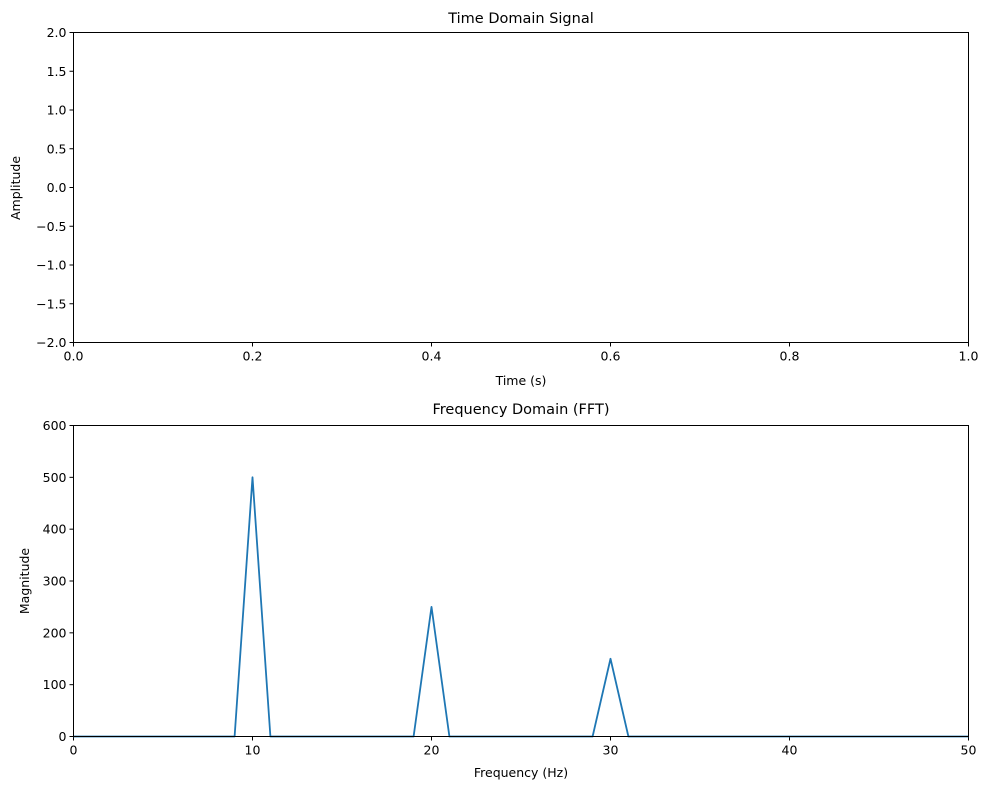 The height and width of the screenshot is (790, 989). I want to click on frequency-domain-xtick-label: 0, so click(74, 750).